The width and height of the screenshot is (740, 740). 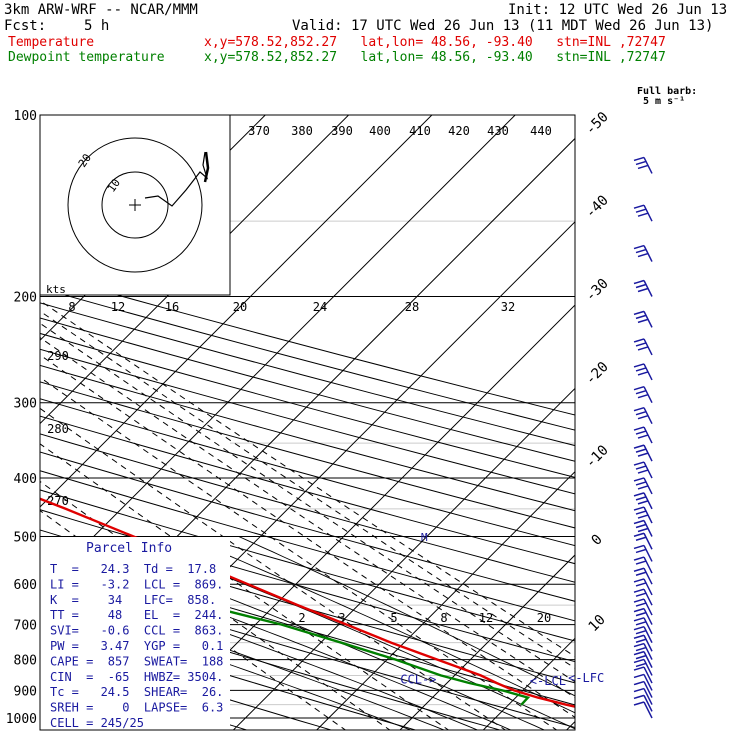 I want to click on mixing-ratio-label-28: 28, so click(x=412, y=307).